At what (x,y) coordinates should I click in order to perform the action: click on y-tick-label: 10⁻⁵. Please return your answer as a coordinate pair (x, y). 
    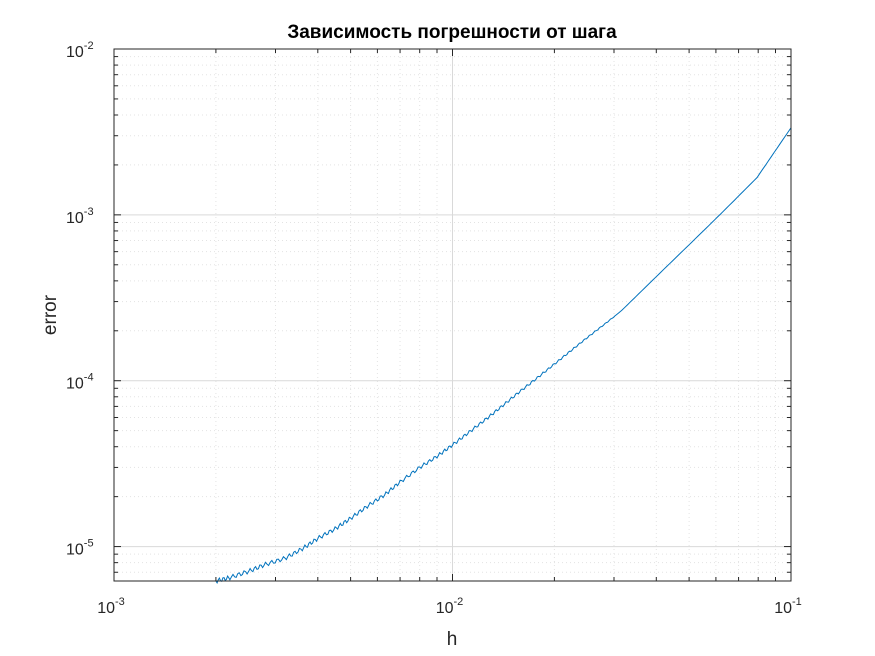
    Looking at the image, I should click on (80, 548).